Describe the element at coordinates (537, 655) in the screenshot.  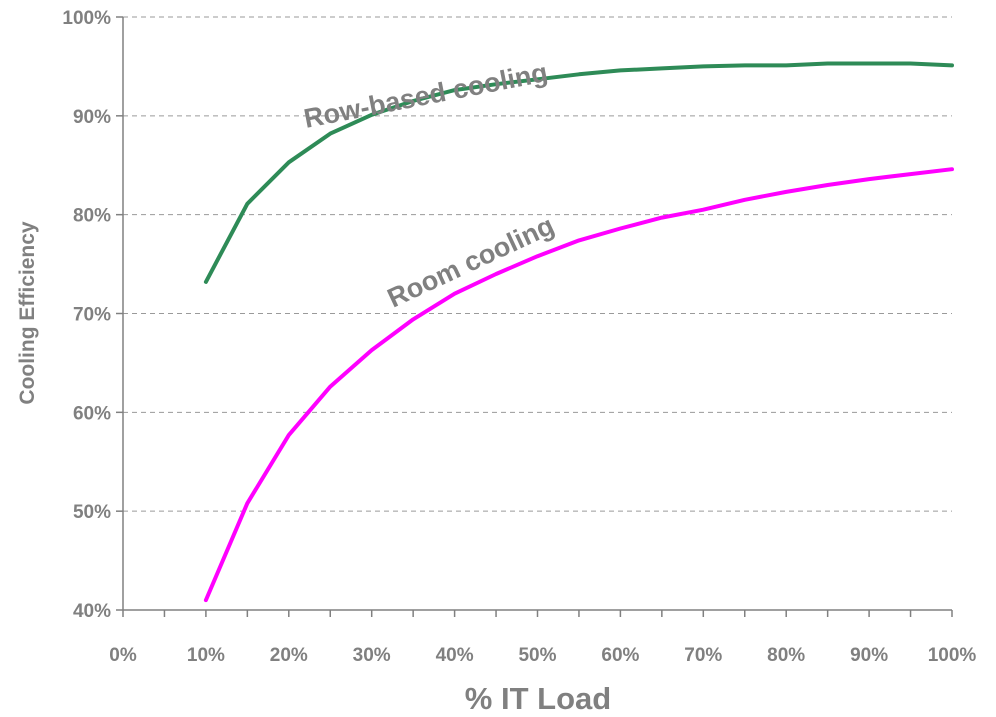
I see `x-tick-label: 50%` at that location.